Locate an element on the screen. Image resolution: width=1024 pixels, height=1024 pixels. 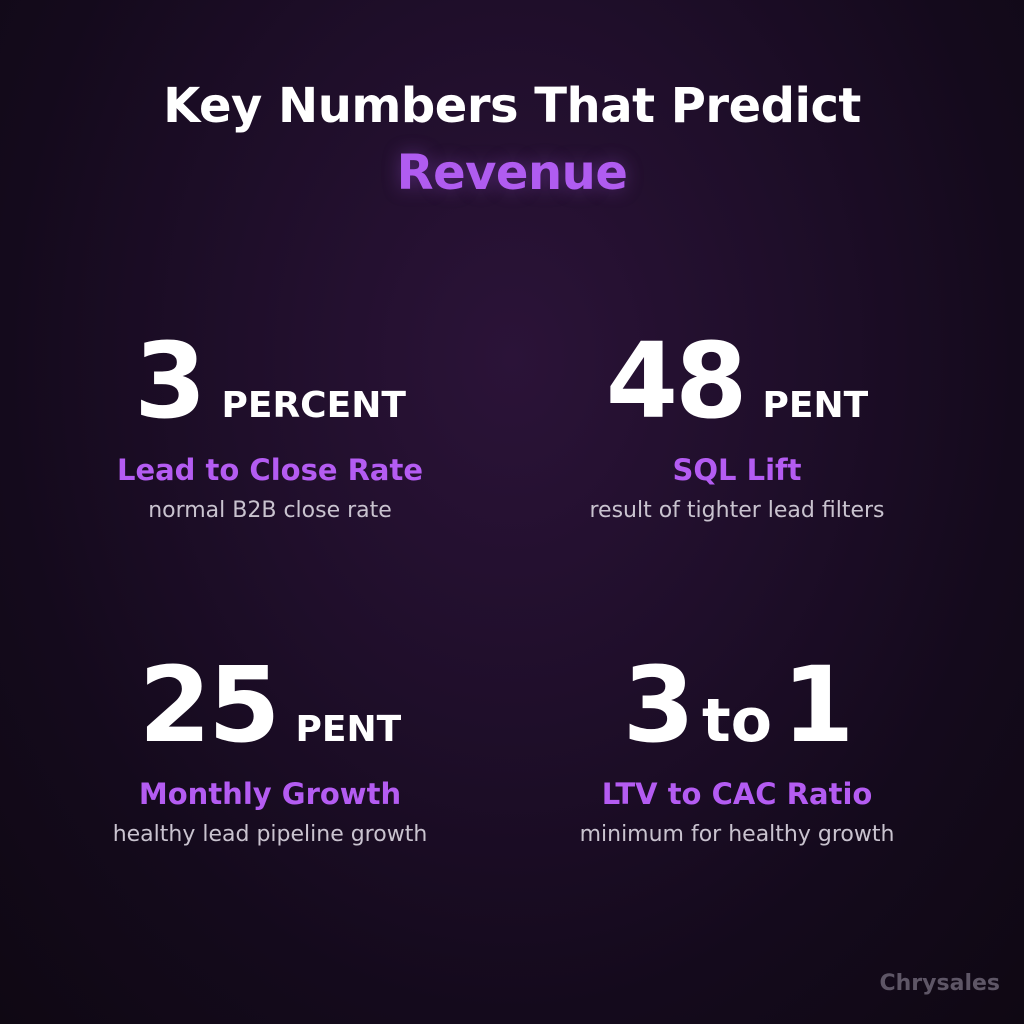
stat-label: SQL Lift is located at coordinates (737, 470).